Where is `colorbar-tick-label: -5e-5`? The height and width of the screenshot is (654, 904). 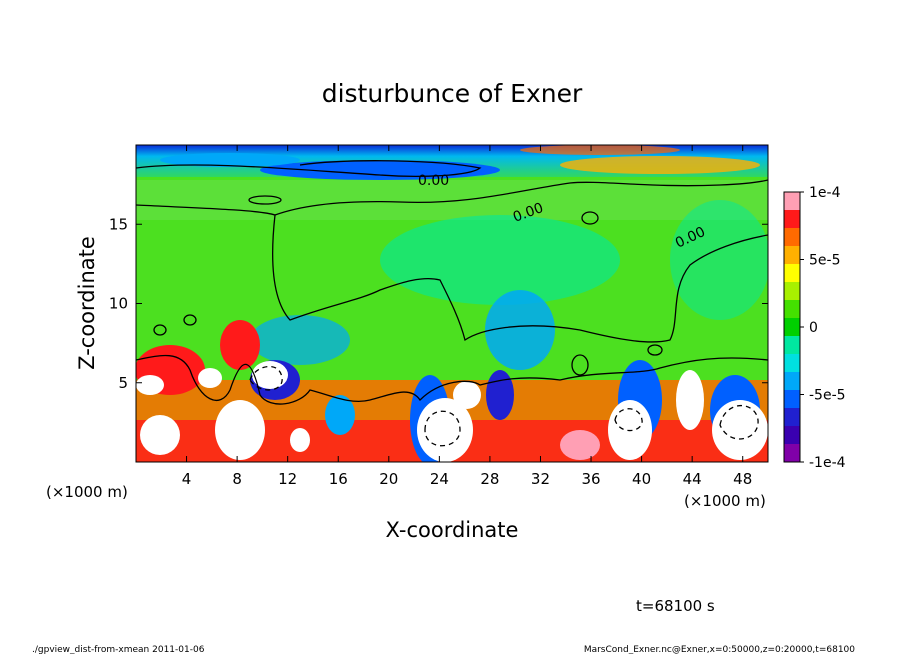 colorbar-tick-label: -5e-5 is located at coordinates (827, 396).